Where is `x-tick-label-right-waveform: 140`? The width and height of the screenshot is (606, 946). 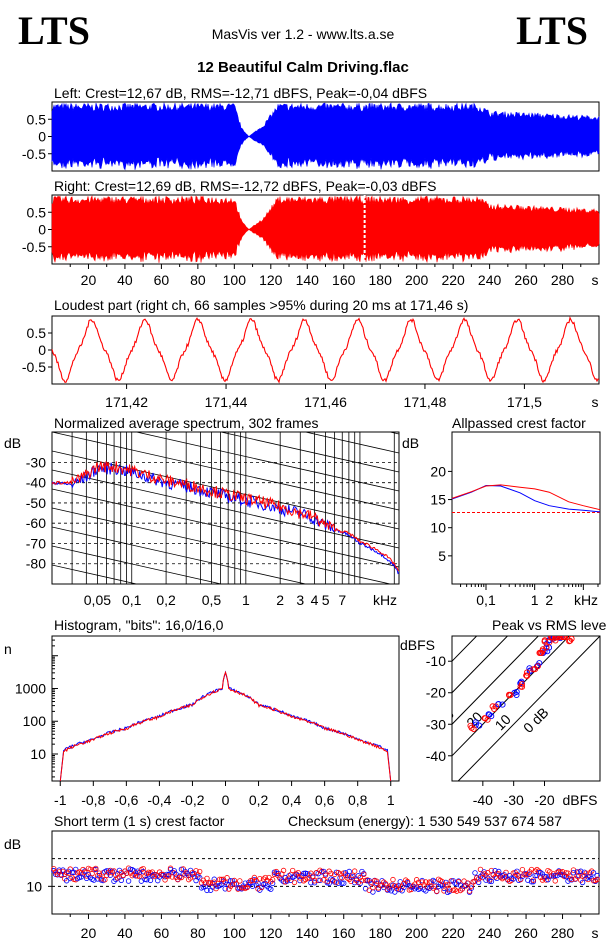 x-tick-label-right-waveform: 140 is located at coordinates (308, 280).